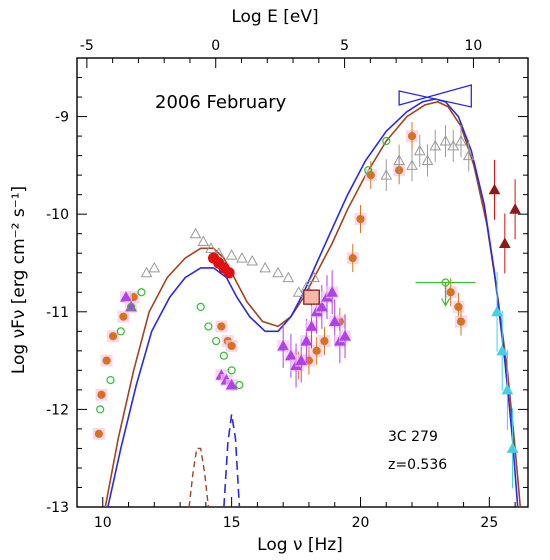 The width and height of the screenshot is (550, 560). Describe the element at coordinates (229, 273) in the screenshot. I see `red-point` at that location.